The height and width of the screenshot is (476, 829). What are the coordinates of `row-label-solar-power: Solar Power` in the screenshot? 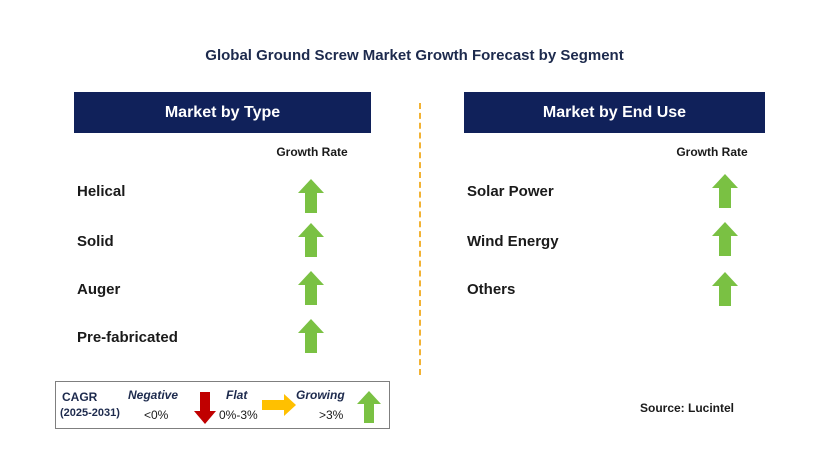 It's located at (510, 191).